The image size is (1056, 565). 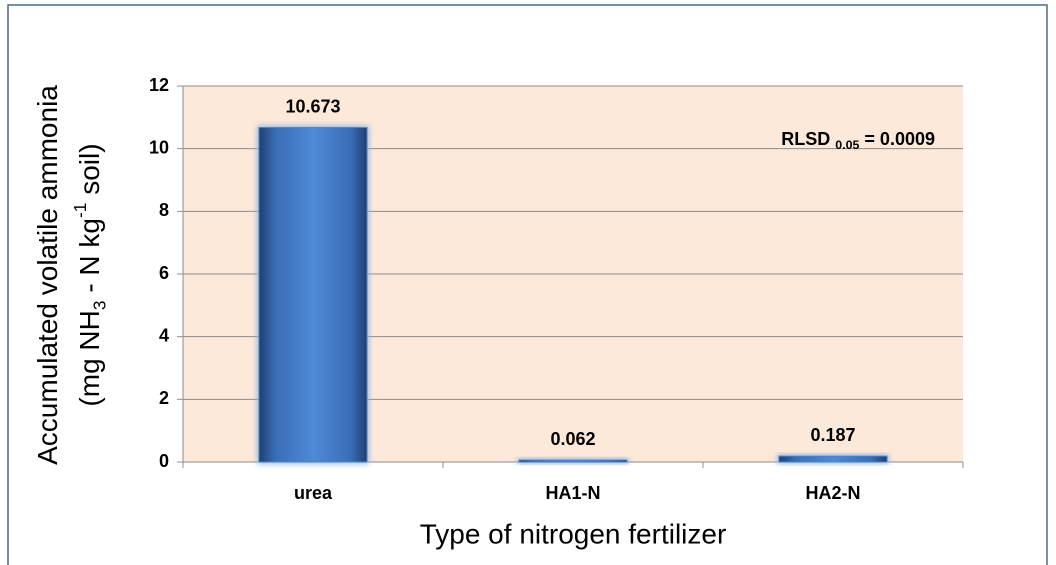 What do you see at coordinates (897, 139) in the screenshot?
I see `text-part: = 0.0009` at bounding box center [897, 139].